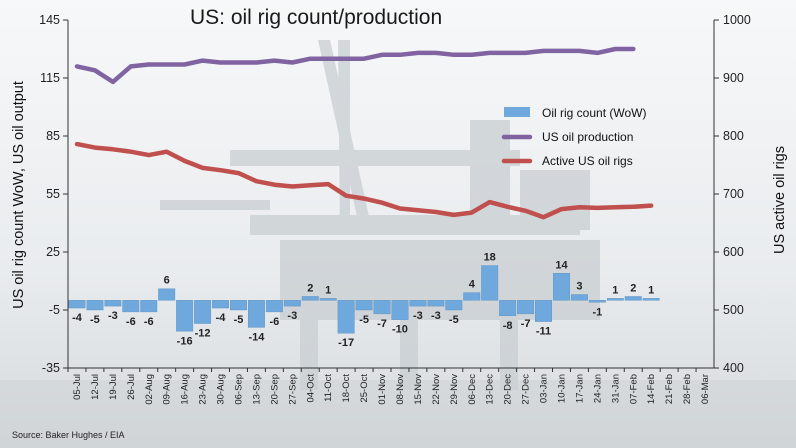  I want to click on x-tick-label-29: 24-Jan, so click(597, 388).